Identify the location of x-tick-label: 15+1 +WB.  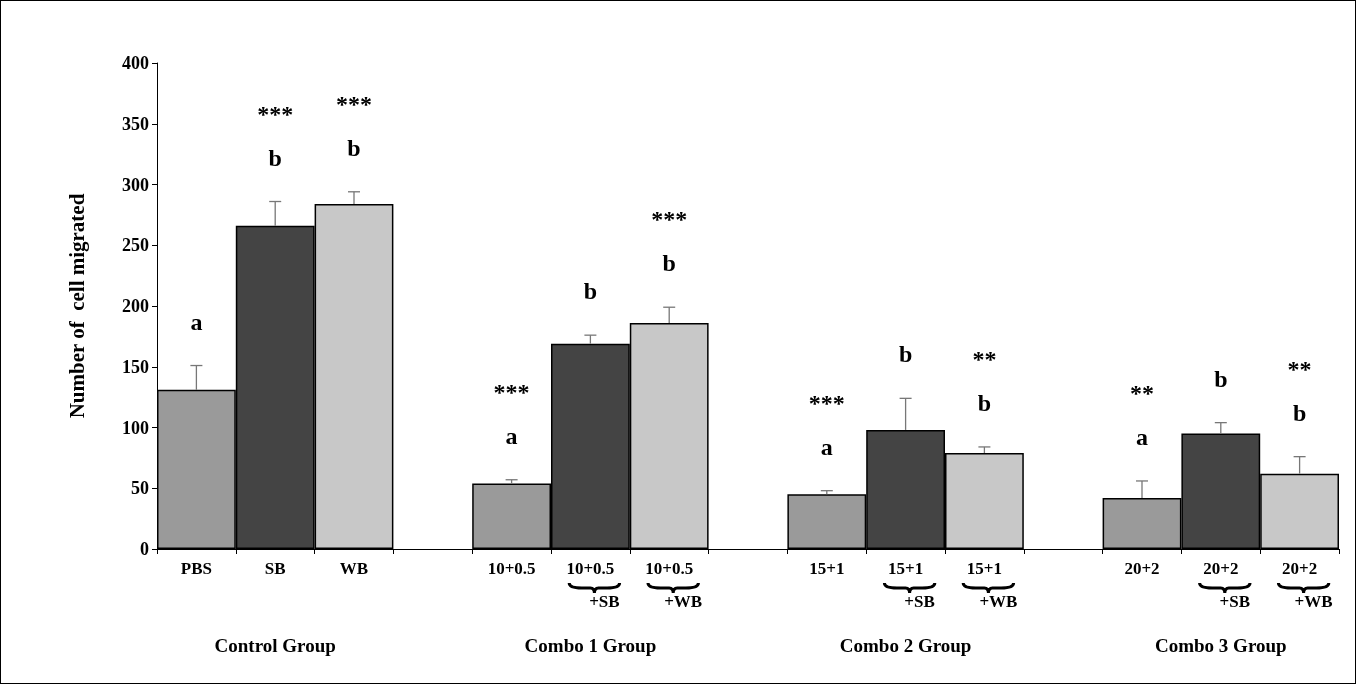
(992, 584).